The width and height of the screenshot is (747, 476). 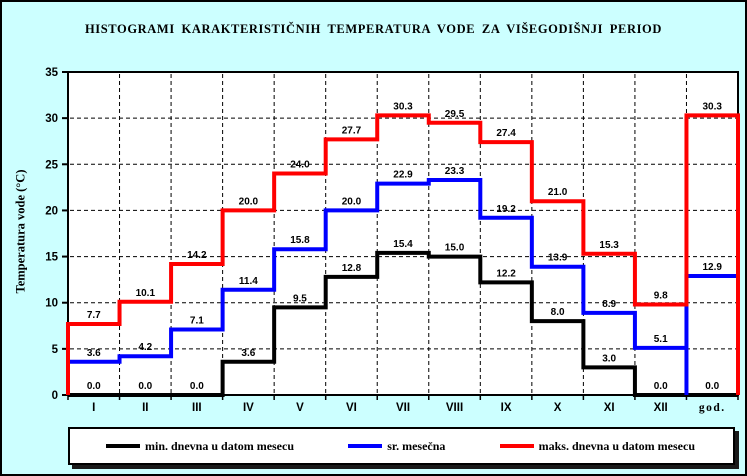 What do you see at coordinates (558, 408) in the screenshot?
I see `x-category-label: X` at bounding box center [558, 408].